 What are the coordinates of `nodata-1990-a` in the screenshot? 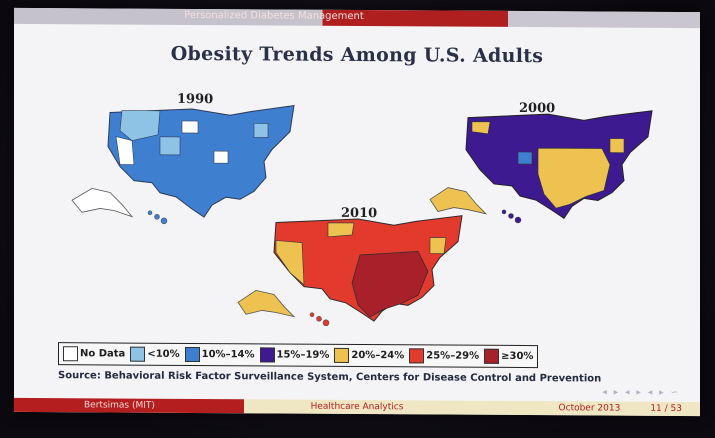 It's located at (125, 150).